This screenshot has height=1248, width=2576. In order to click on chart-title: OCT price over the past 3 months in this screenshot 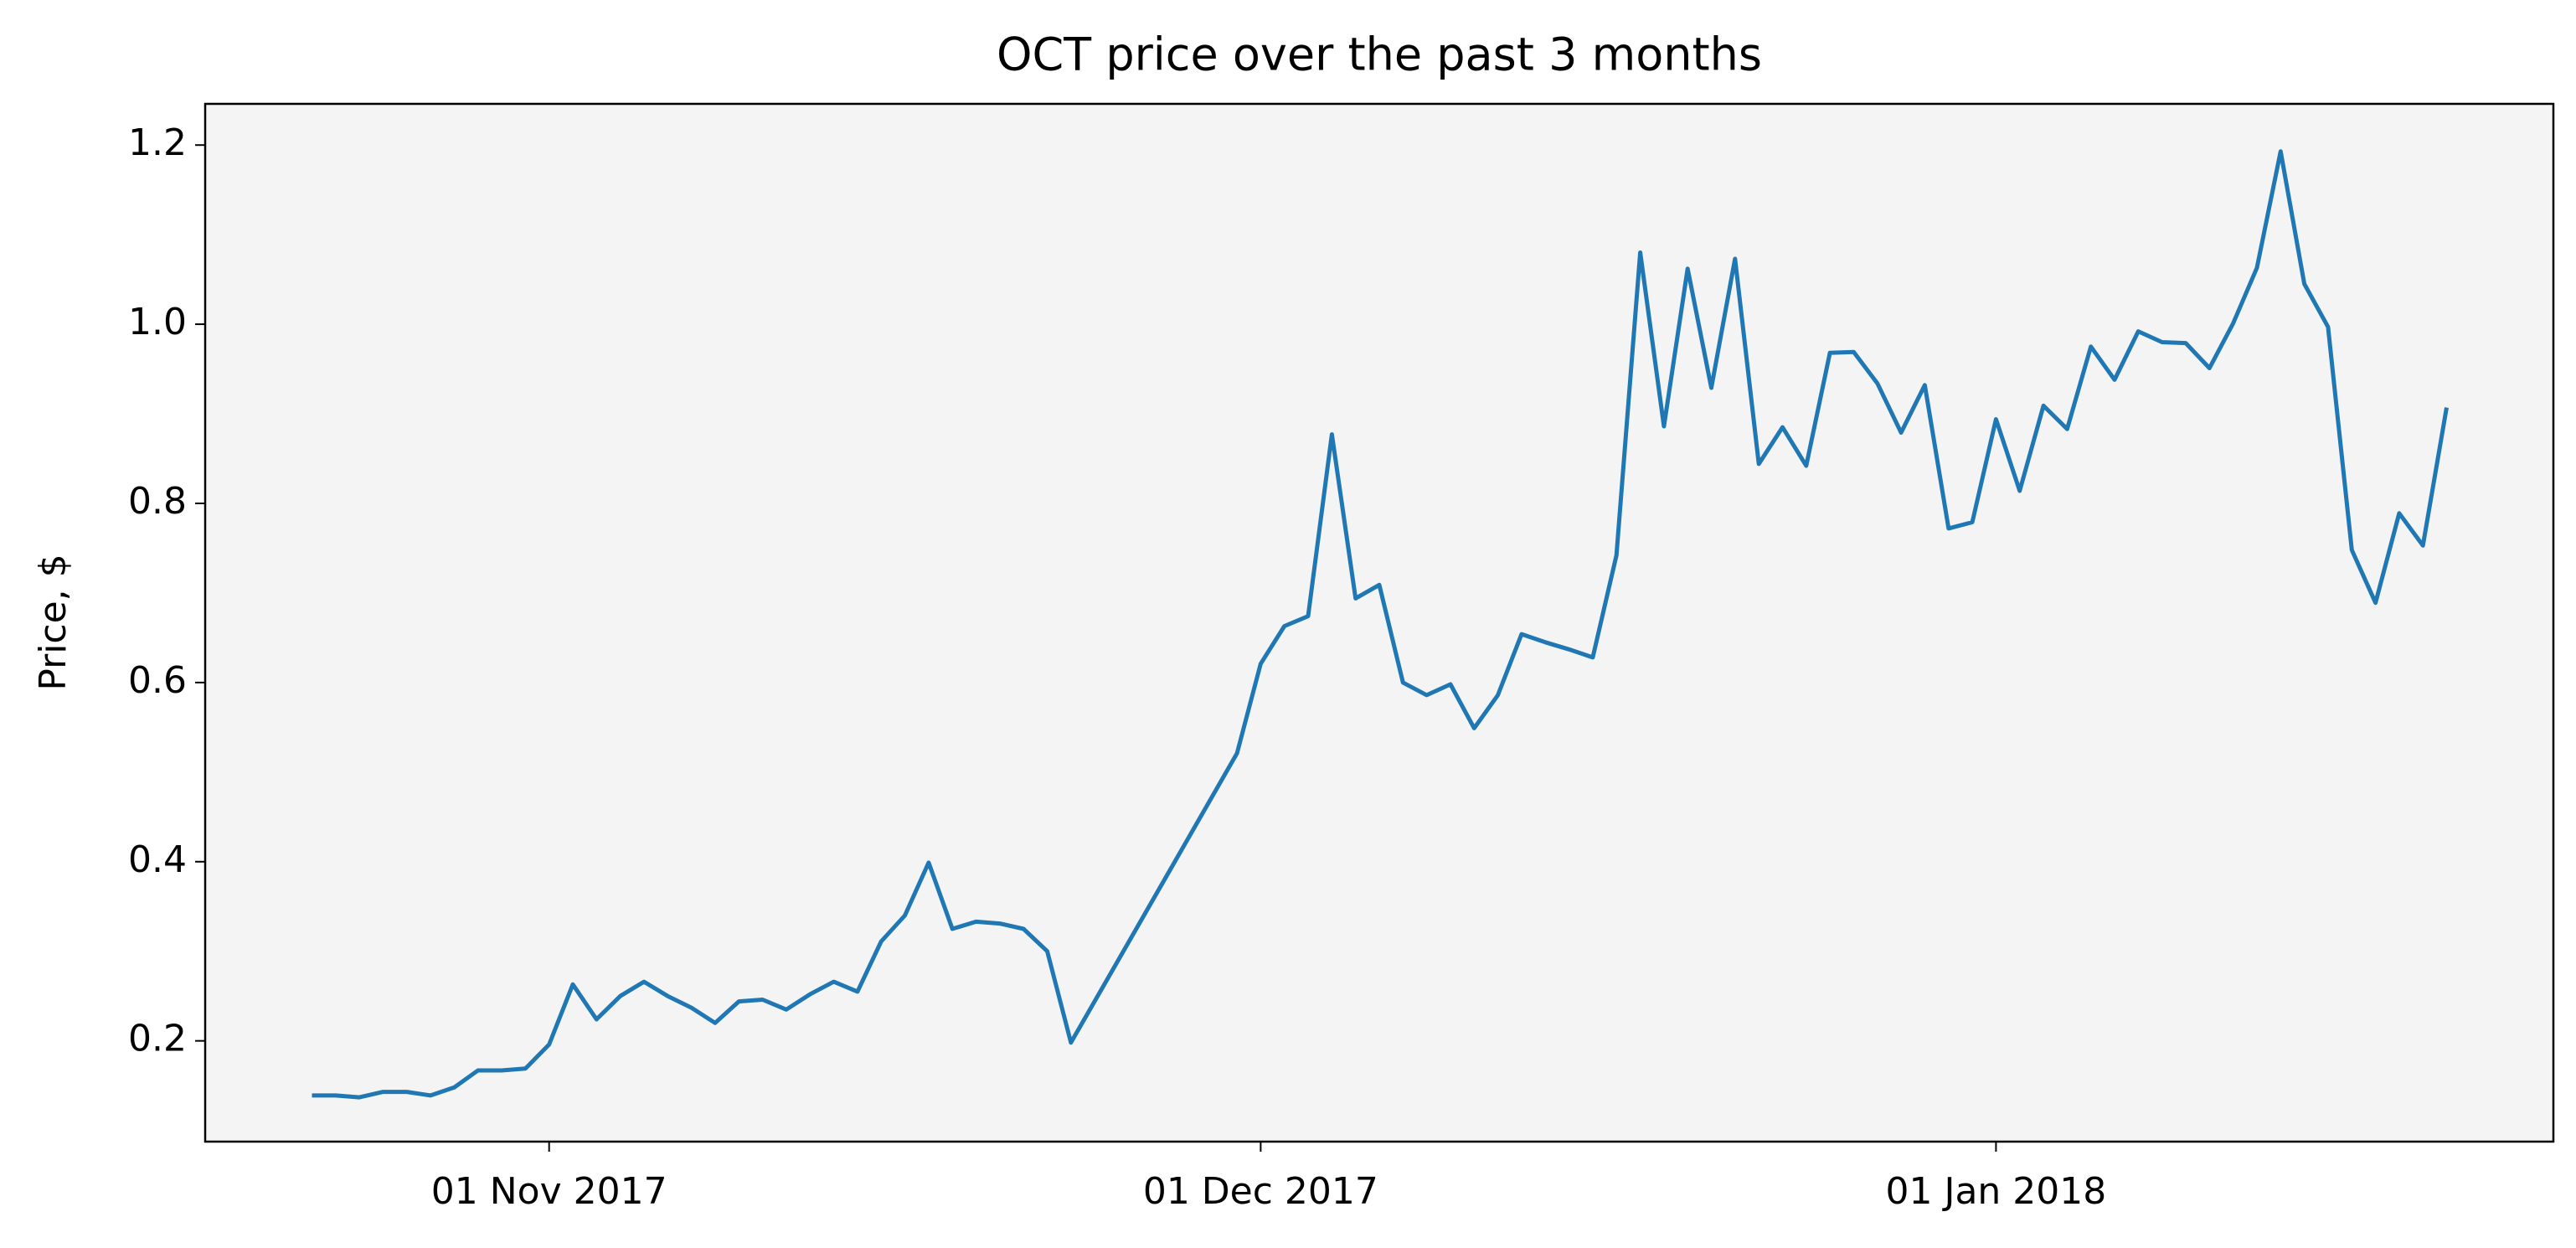, I will do `click(1379, 55)`.